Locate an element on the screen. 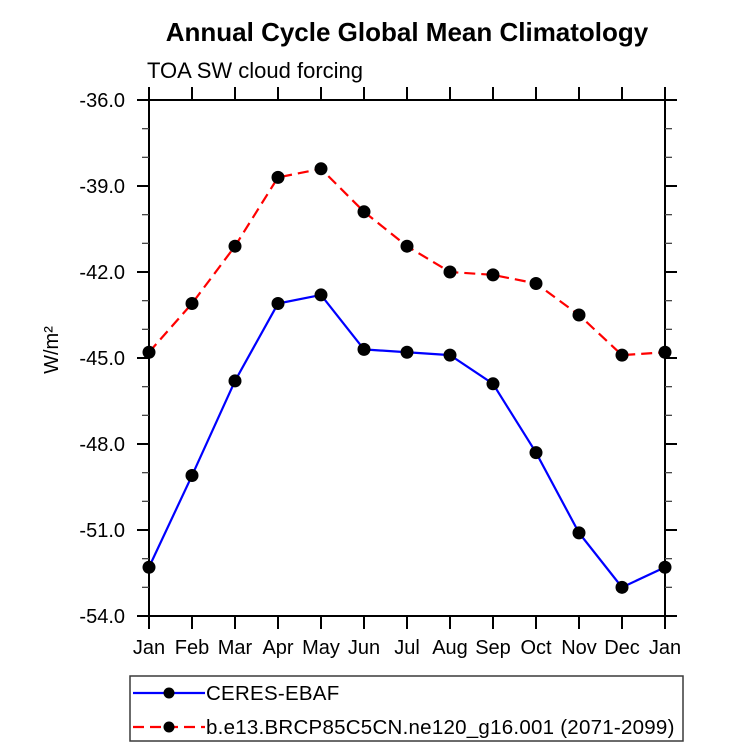  chart-subtitle: TOA SW cloud forcing is located at coordinates (255, 70).